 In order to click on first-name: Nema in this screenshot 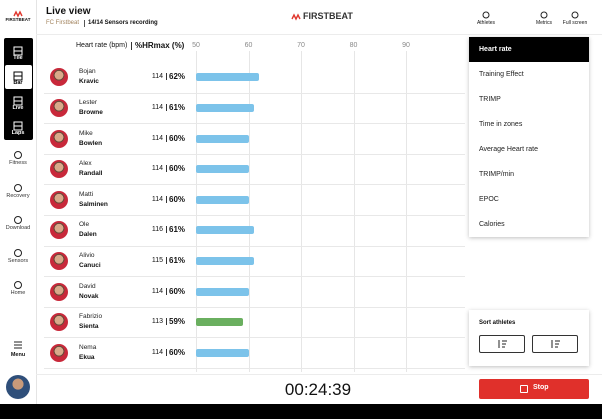, I will do `click(88, 347)`.